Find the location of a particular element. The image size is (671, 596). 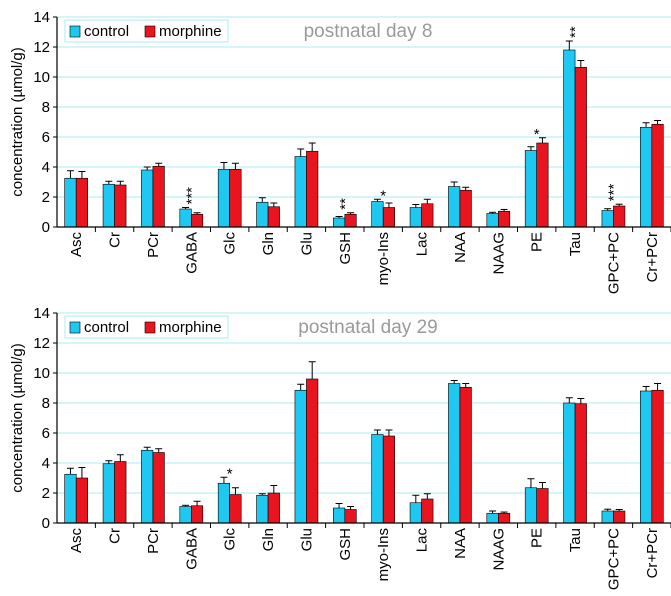

y-tick-label: 0 is located at coordinates (46, 227).